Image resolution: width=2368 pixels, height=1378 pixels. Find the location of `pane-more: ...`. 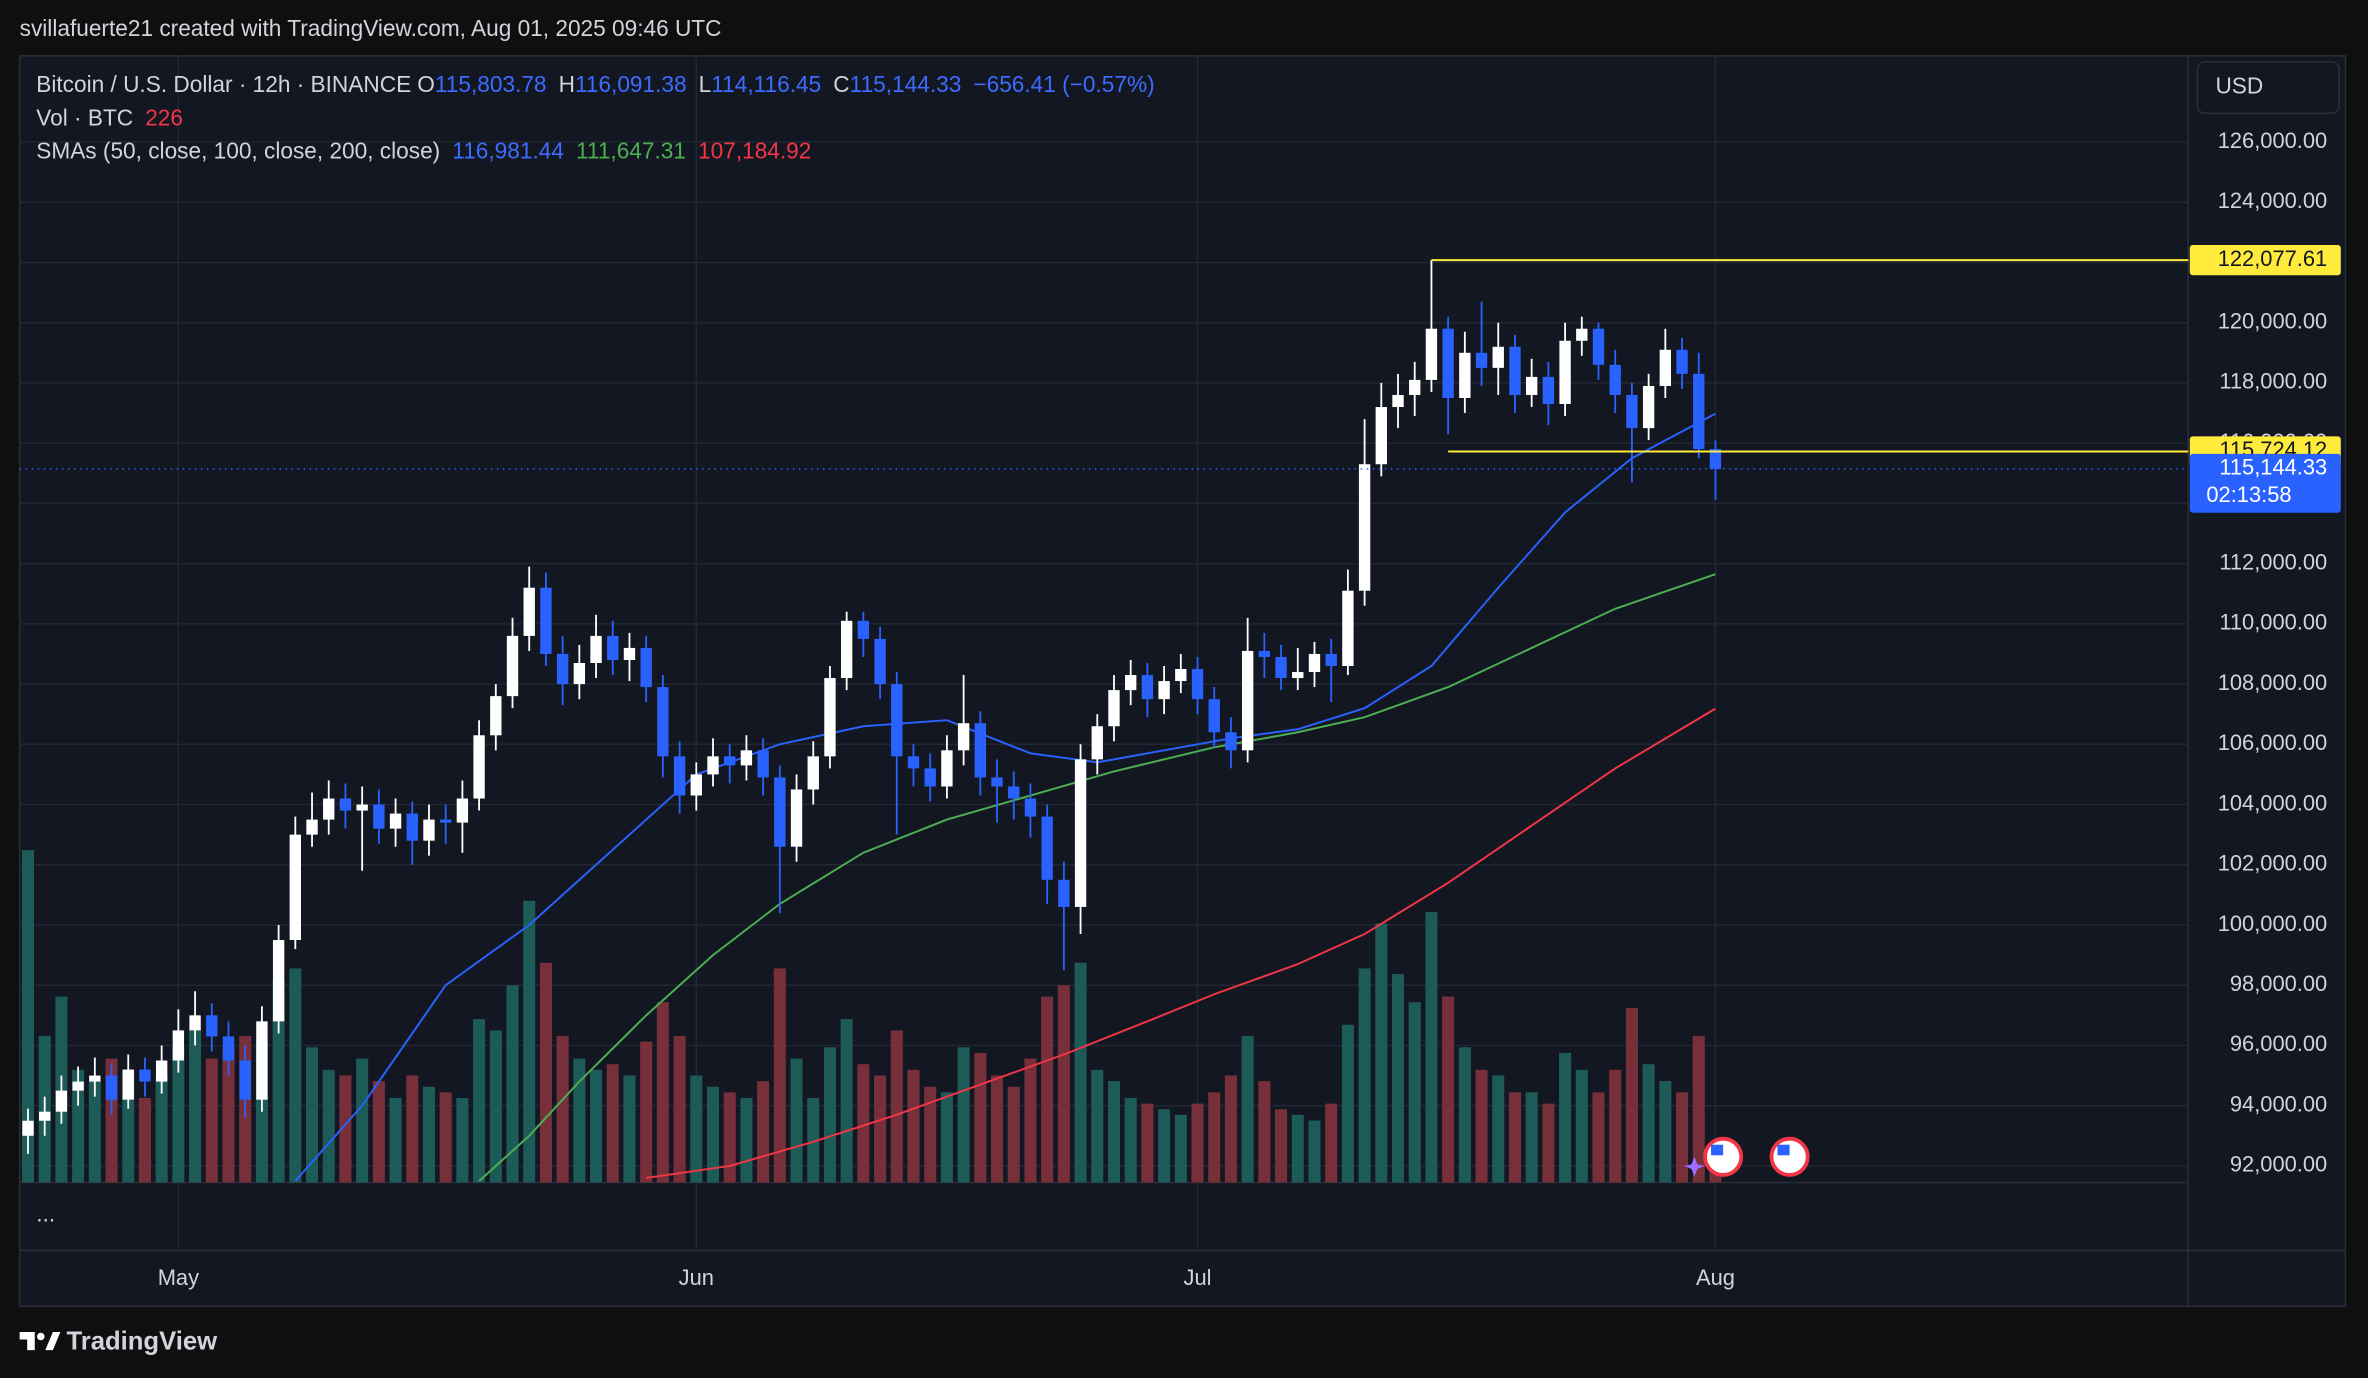

pane-more: ... is located at coordinates (45, 1214).